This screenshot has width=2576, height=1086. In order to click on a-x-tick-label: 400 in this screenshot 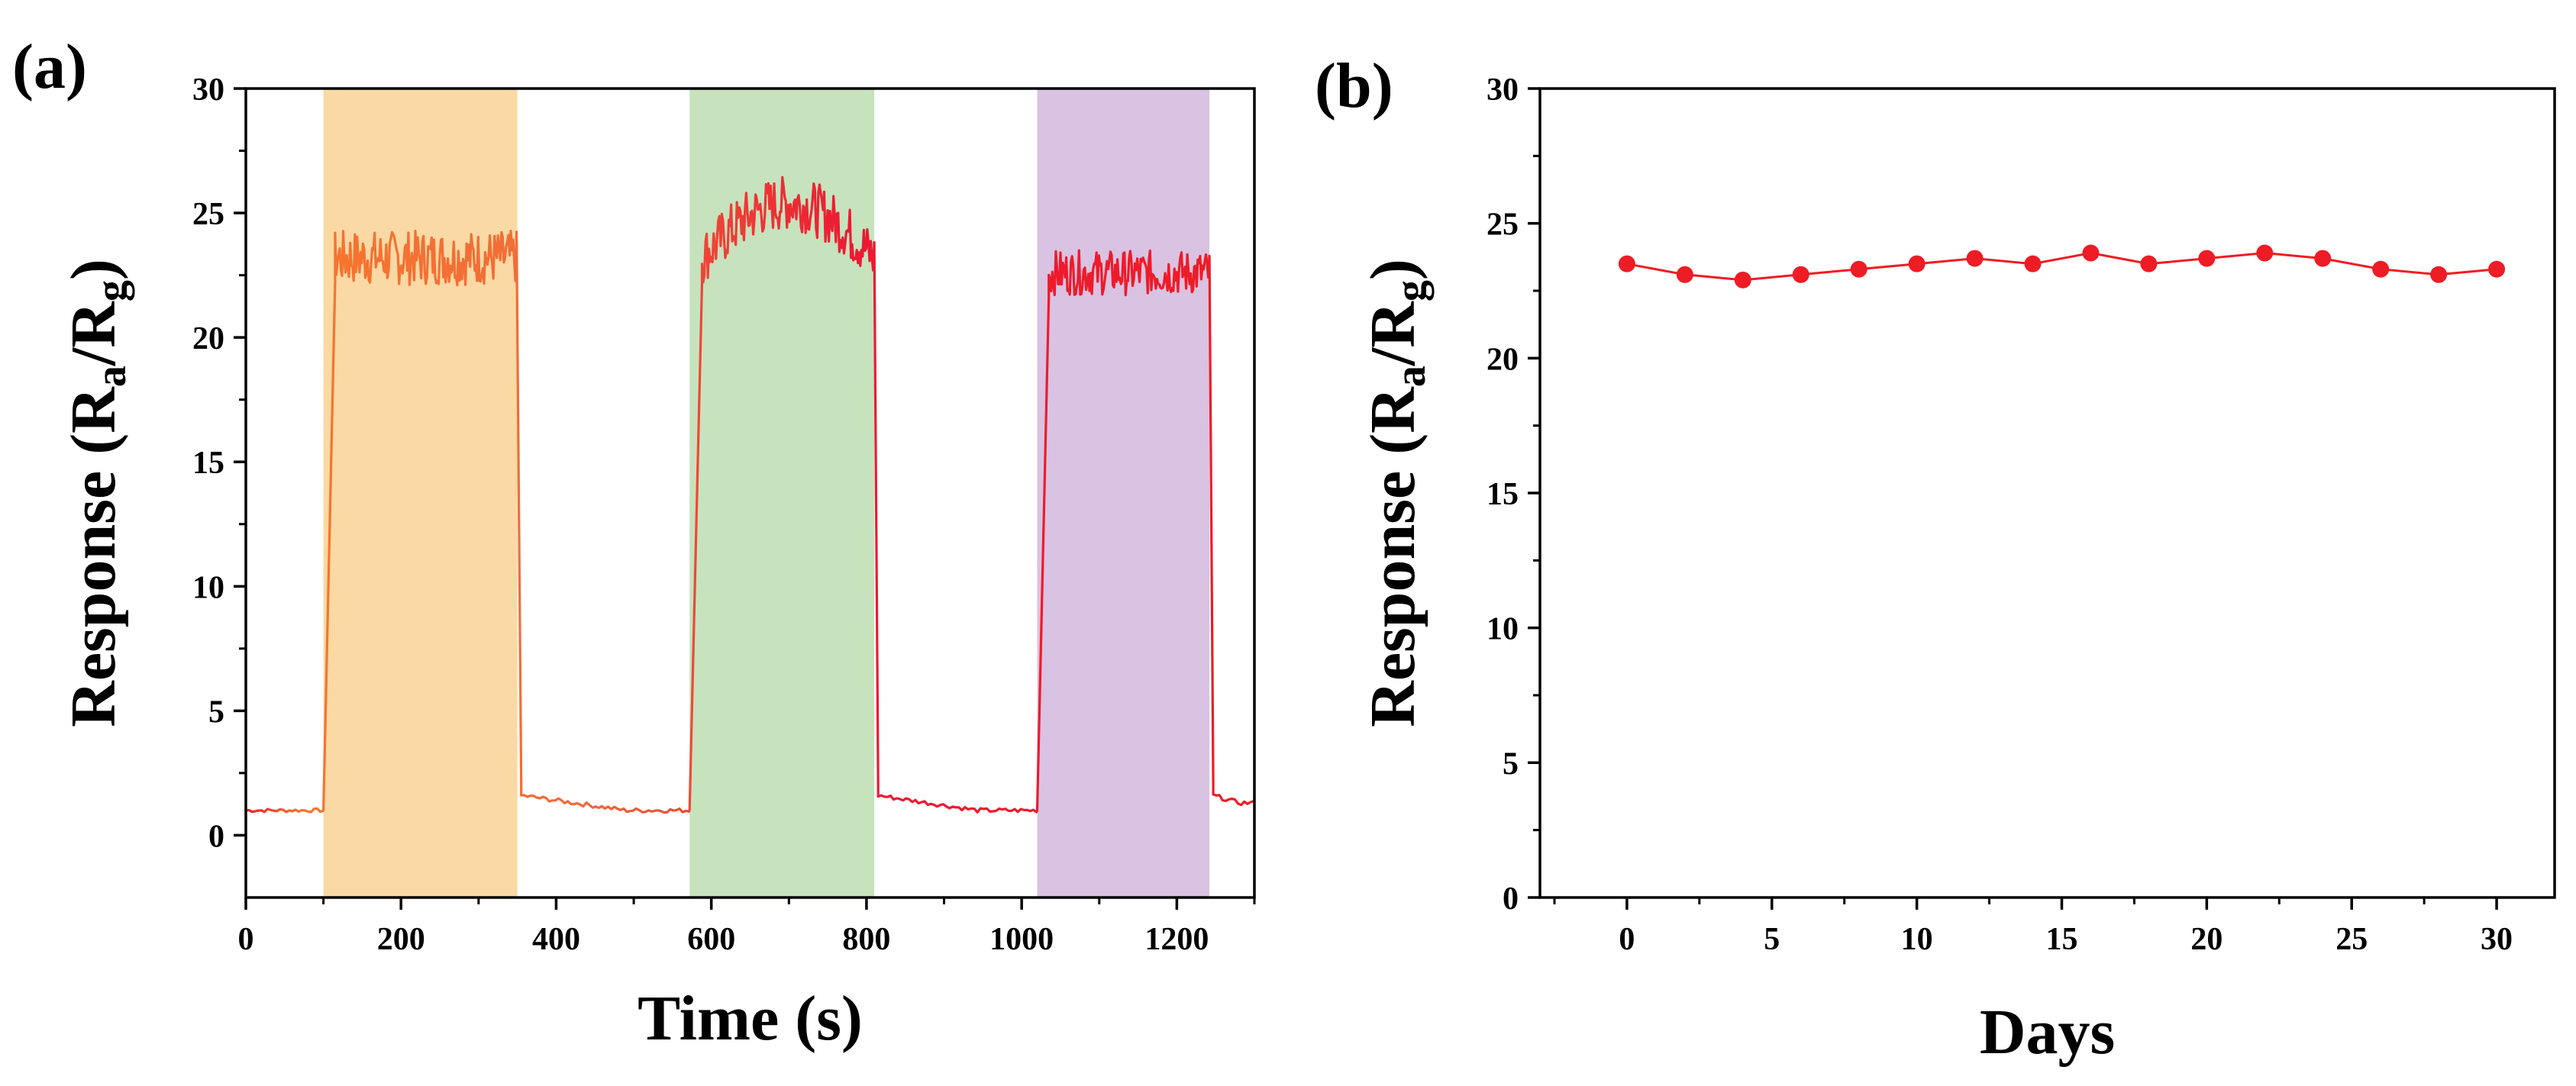, I will do `click(556, 939)`.